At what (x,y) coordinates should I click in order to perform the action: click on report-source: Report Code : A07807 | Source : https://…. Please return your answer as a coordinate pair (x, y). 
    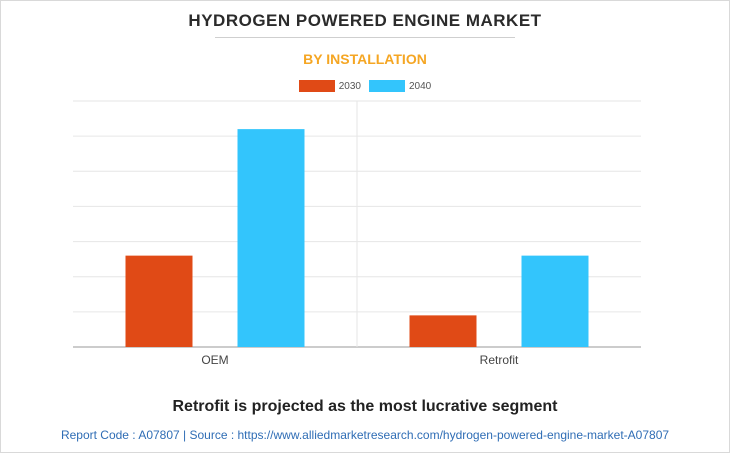
    Looking at the image, I should click on (365, 435).